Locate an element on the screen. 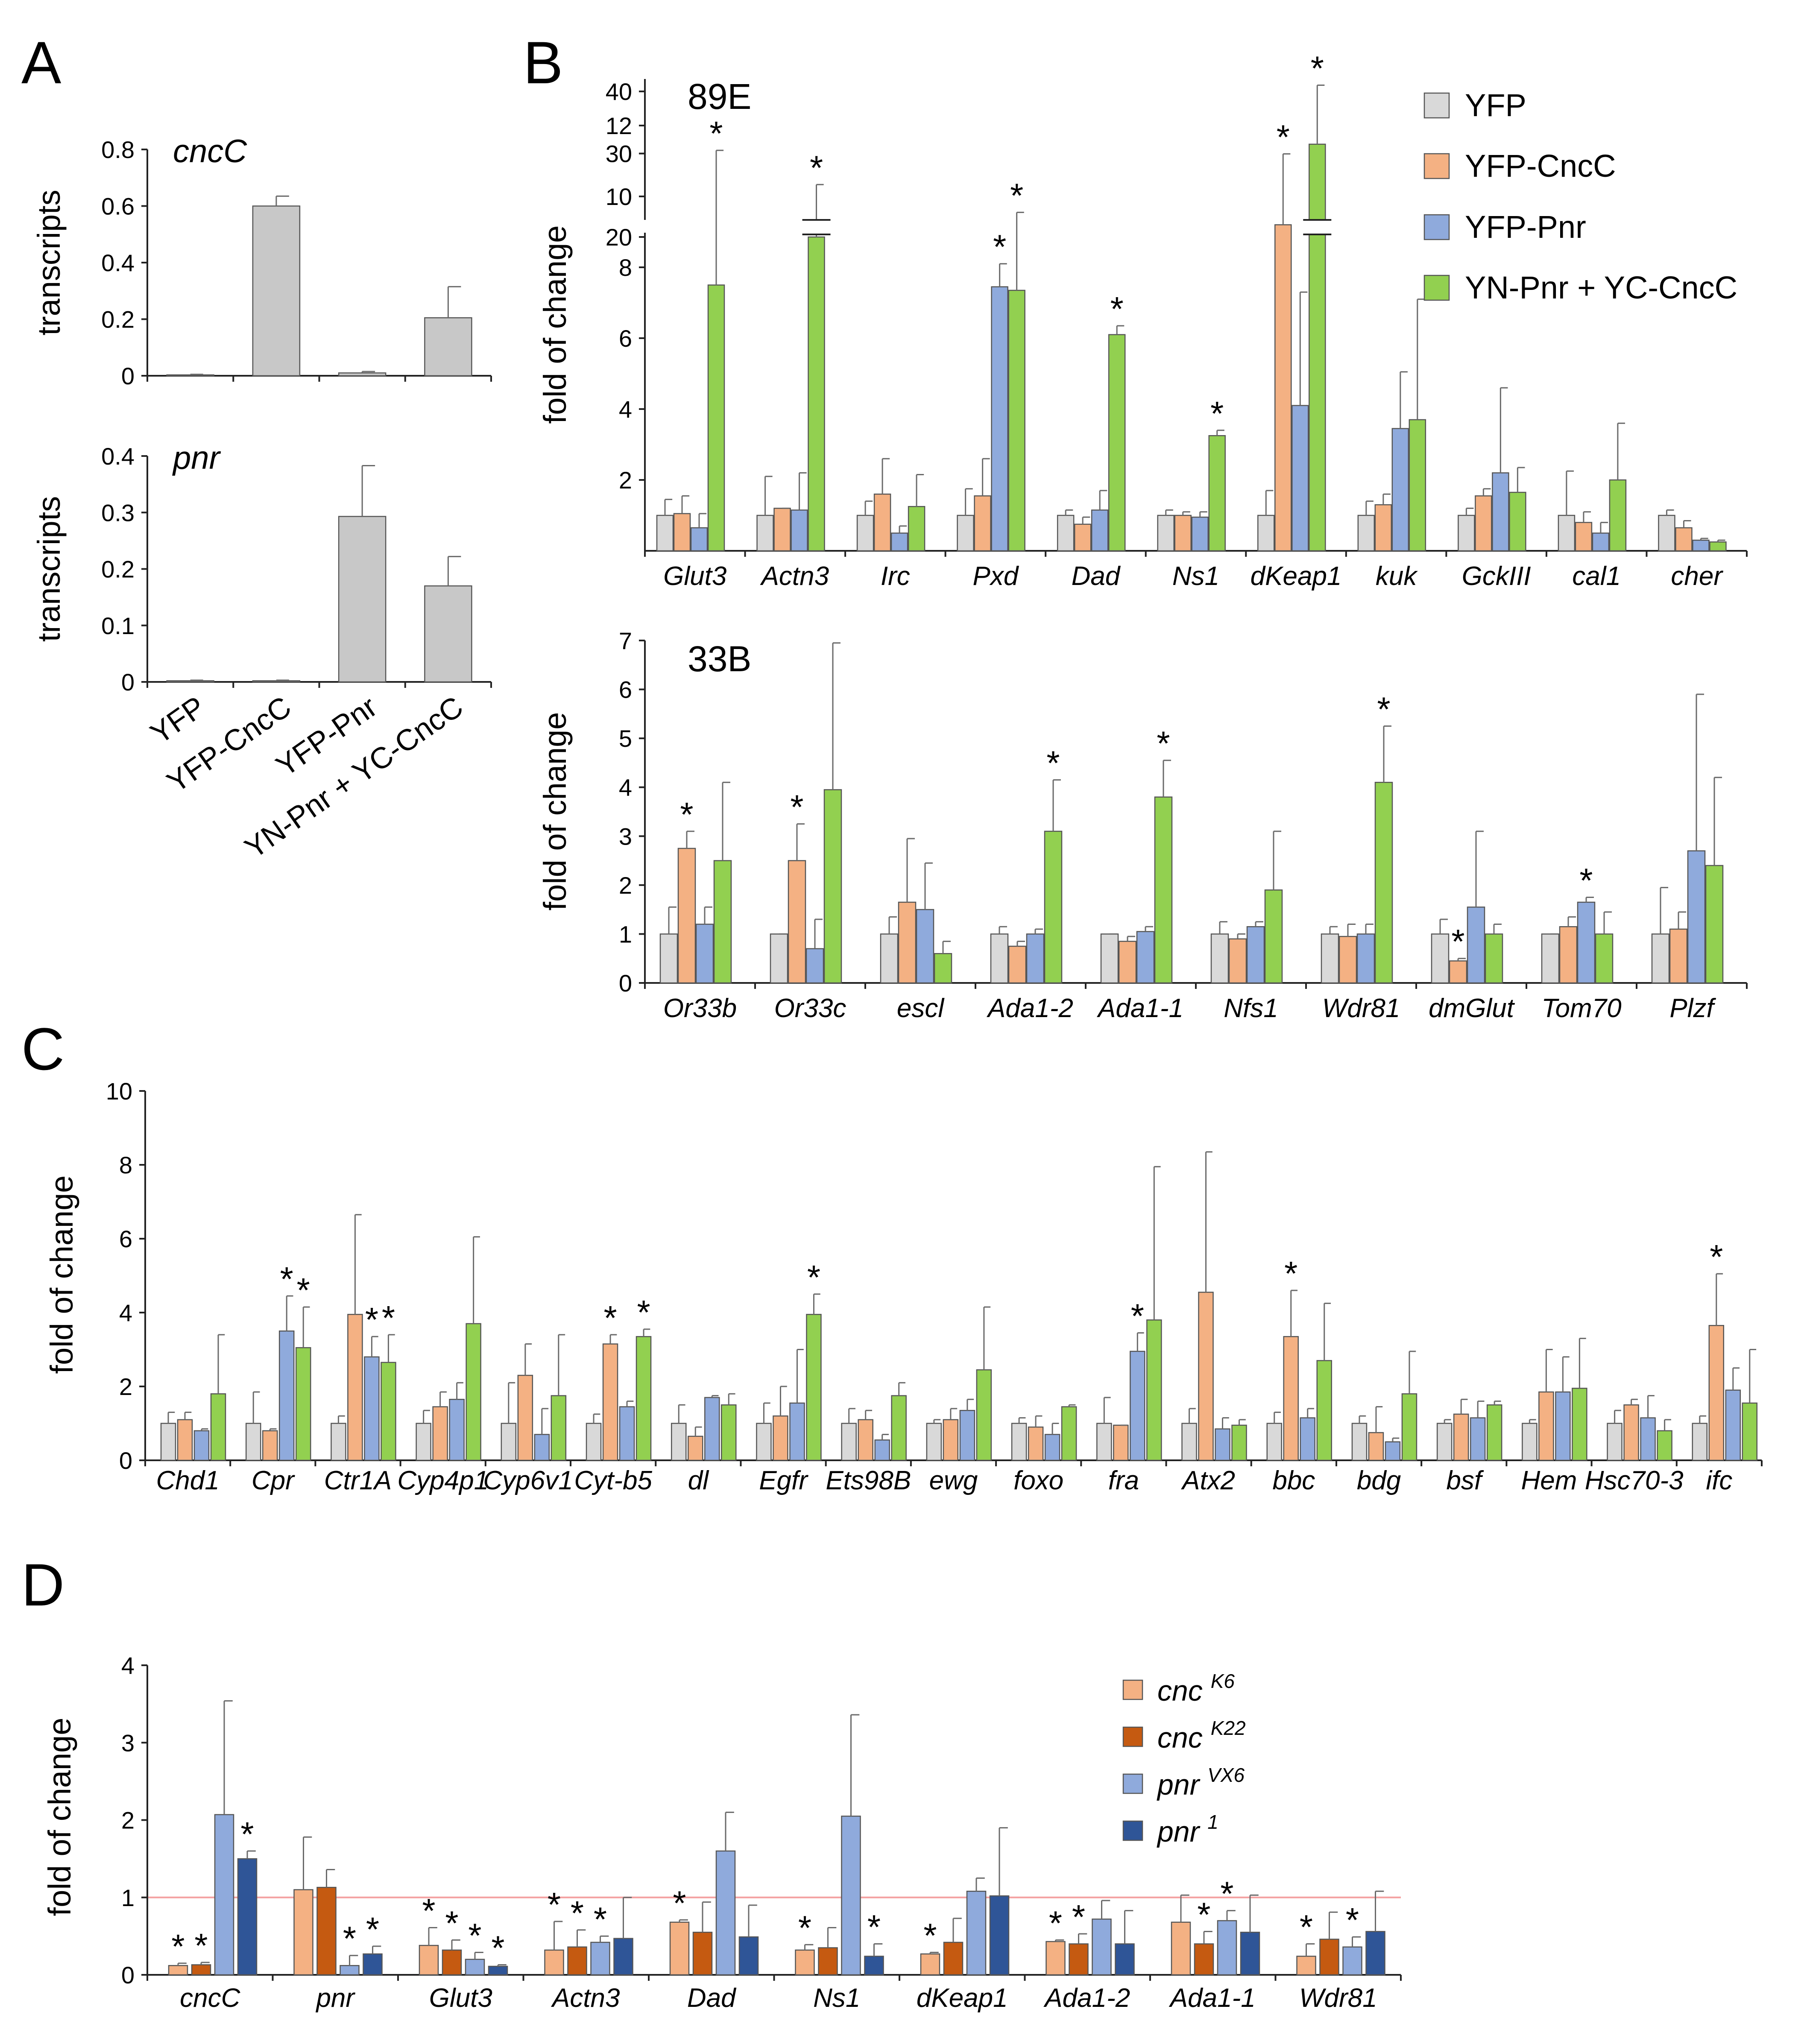  gene-label-cyp6v1: Cyp6v1 is located at coordinates (528, 1481).